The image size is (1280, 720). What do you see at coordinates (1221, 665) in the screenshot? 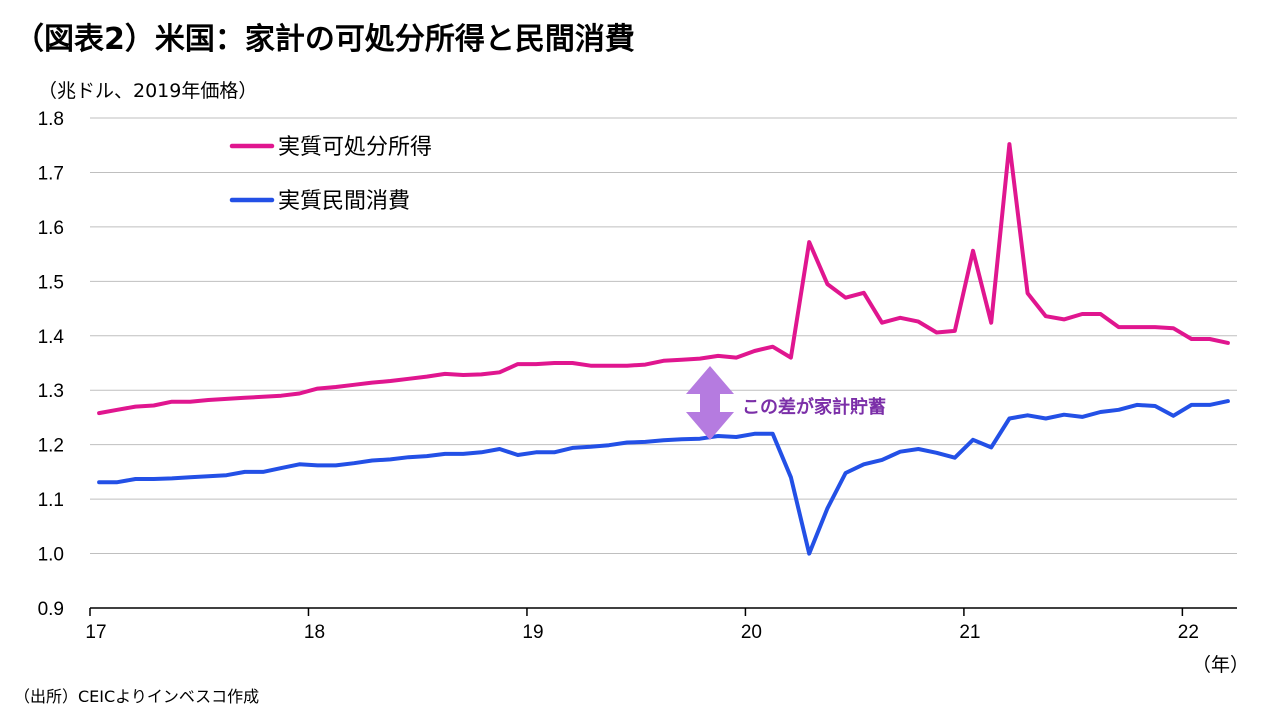
I see `x-axis-unit-label: （年）` at bounding box center [1221, 665].